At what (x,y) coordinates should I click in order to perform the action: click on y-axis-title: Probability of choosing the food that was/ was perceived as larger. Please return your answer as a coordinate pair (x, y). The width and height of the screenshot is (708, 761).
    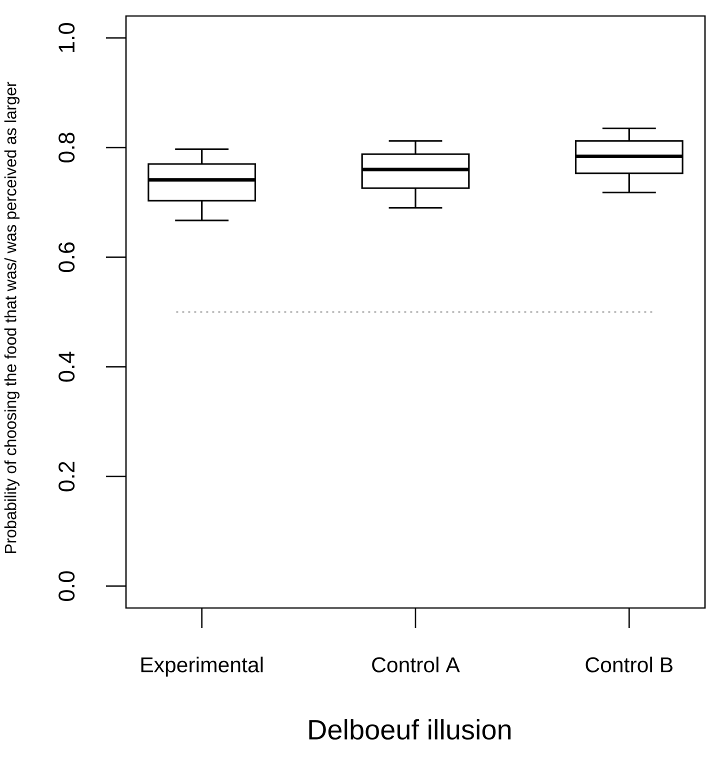
    Looking at the image, I should click on (12, 318).